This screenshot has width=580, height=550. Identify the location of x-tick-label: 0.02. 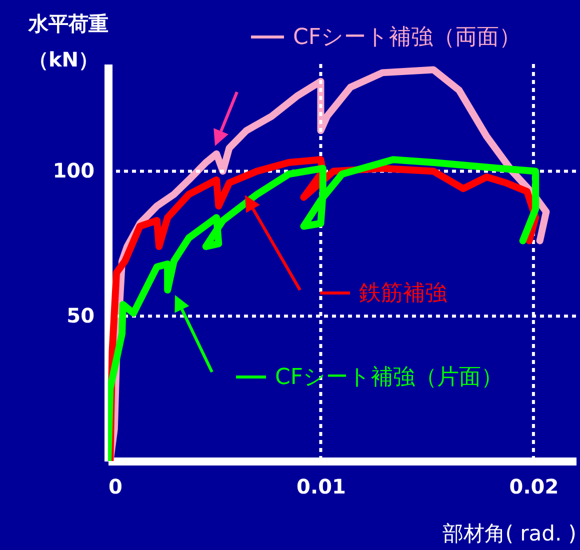
(534, 486).